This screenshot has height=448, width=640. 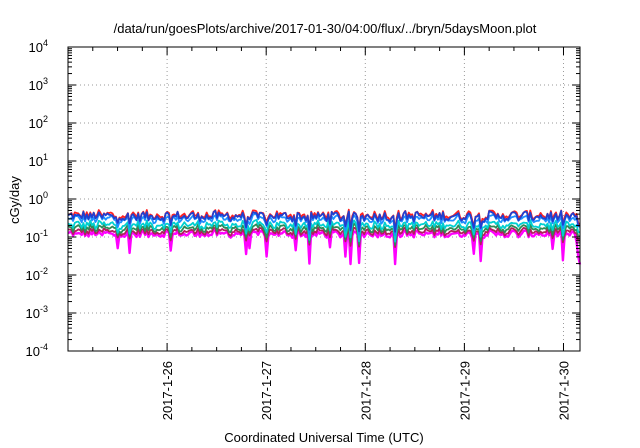 I want to click on x-axis-label: Coordinated Universal Time (UTC), so click(x=323, y=437).